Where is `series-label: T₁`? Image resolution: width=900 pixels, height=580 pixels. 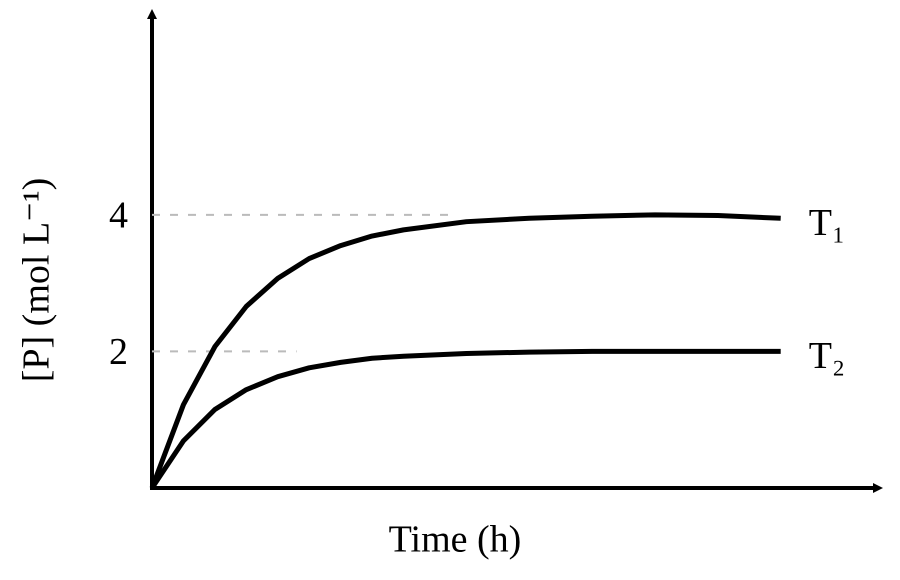 series-label: T₁ is located at coordinates (827, 223).